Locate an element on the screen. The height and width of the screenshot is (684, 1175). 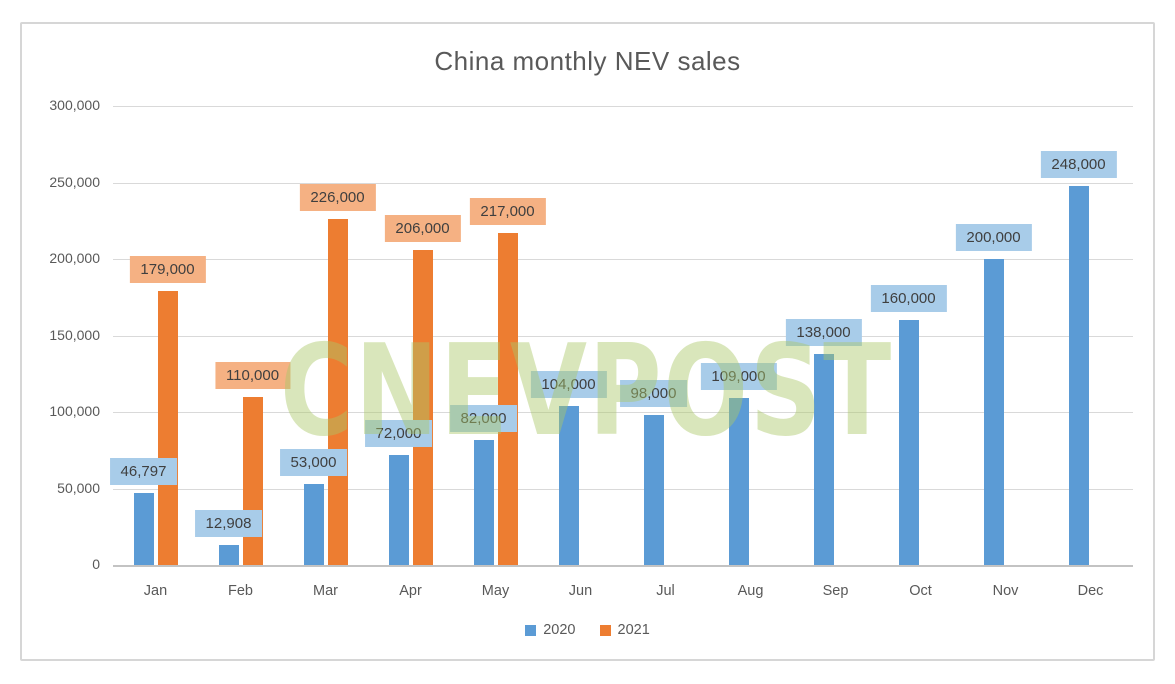
bar-2020-sep is located at coordinates (823, 459).